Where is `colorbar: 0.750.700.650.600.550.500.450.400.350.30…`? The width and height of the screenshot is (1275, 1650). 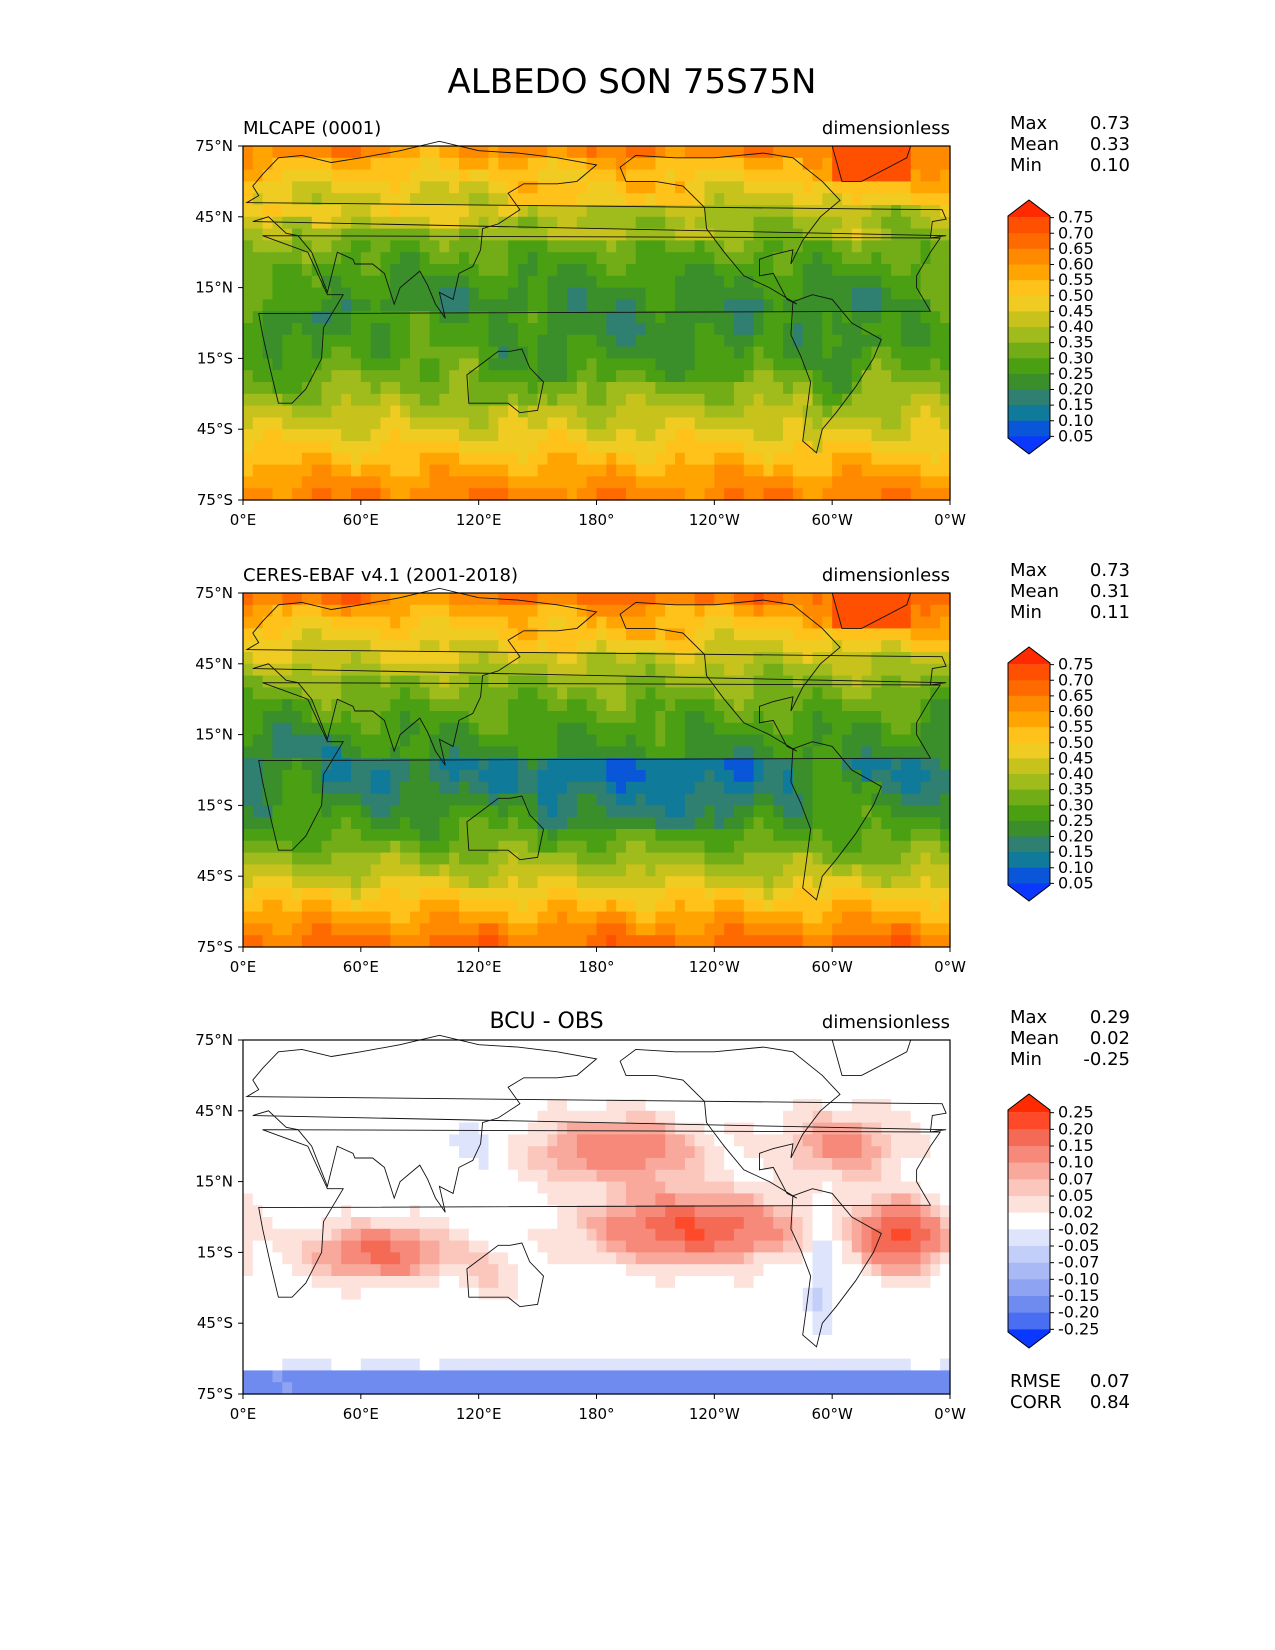 colorbar: 0.750.700.650.600.550.500.450.400.350.30… is located at coordinates (1050, 774).